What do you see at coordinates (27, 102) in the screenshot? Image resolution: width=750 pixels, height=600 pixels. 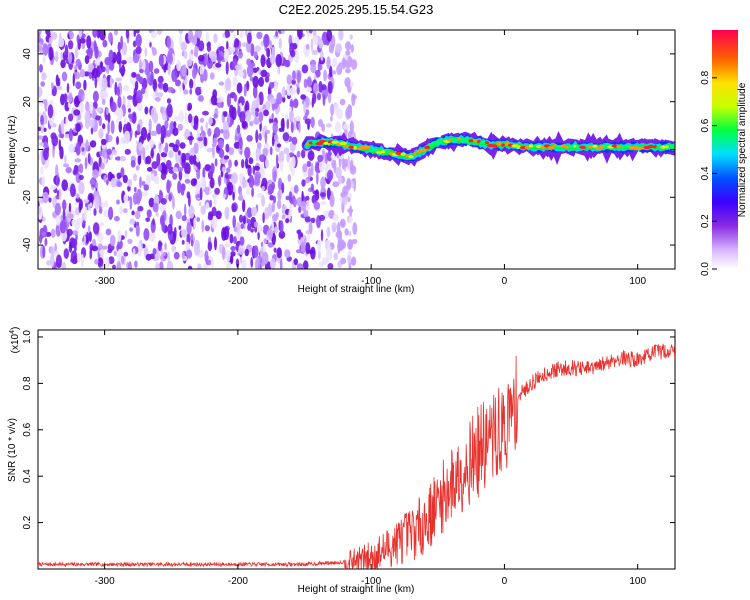 I see `spectrogram-ytick-label: 20` at bounding box center [27, 102].